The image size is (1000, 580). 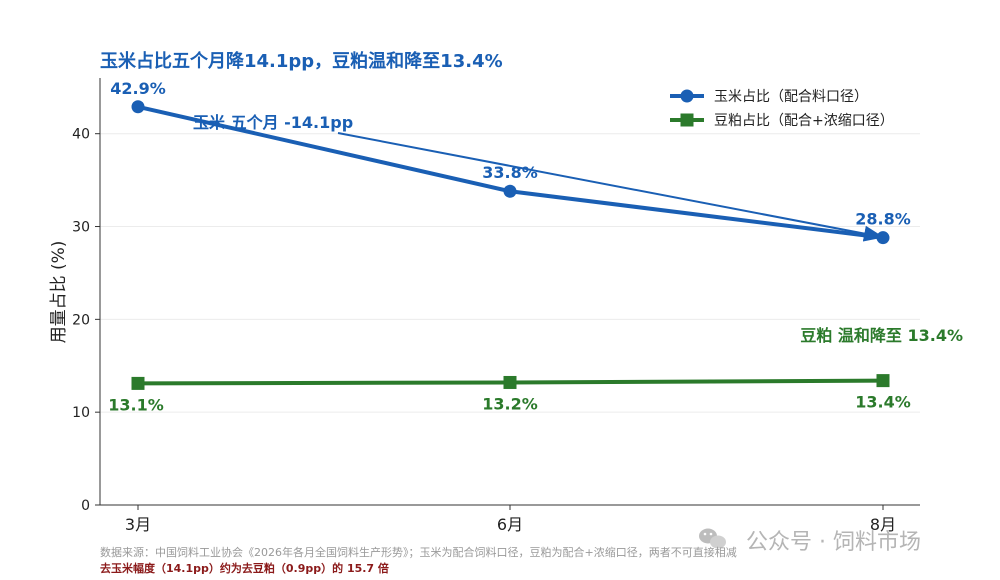 What do you see at coordinates (791, 97) in the screenshot?
I see `legend-label: 玉米占比（配合料口径）` at bounding box center [791, 97].